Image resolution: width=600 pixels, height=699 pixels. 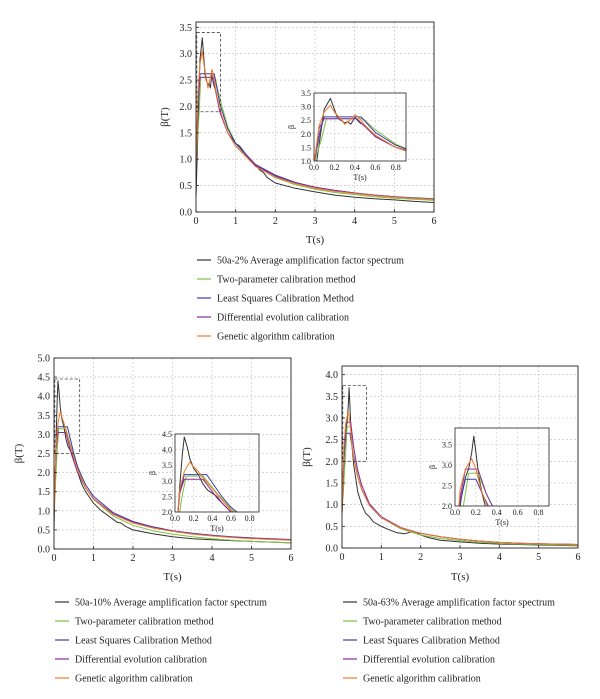 What do you see at coordinates (396, 167) in the screenshot?
I see `inset-x-tick-label: 0.8` at bounding box center [396, 167].